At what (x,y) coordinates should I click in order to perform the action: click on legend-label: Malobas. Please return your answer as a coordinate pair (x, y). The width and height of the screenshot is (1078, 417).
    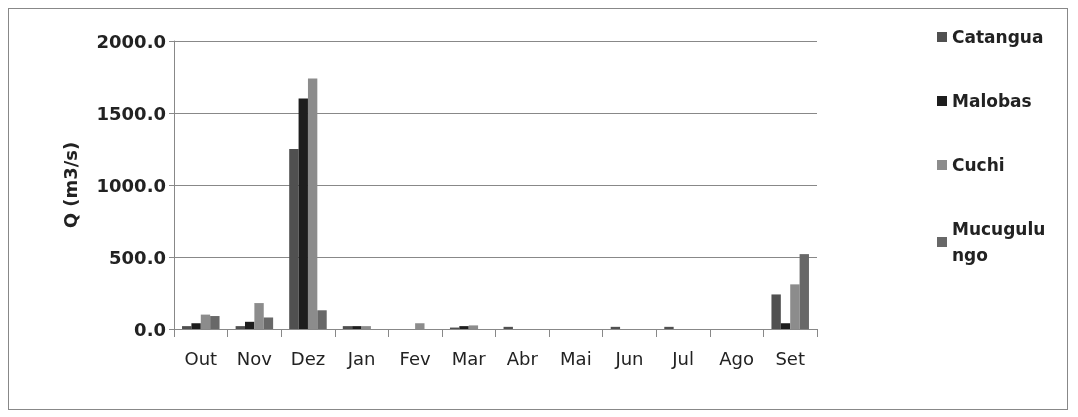
    Looking at the image, I should click on (992, 101).